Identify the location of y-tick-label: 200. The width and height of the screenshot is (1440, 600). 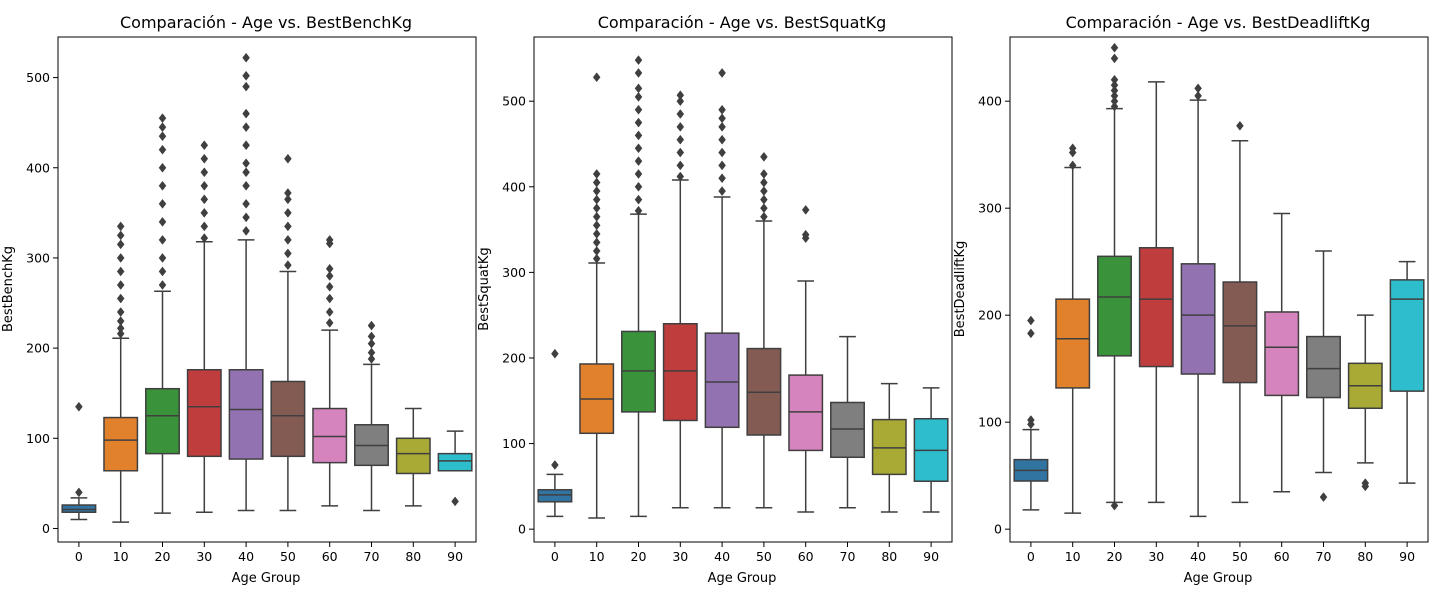
(514, 357).